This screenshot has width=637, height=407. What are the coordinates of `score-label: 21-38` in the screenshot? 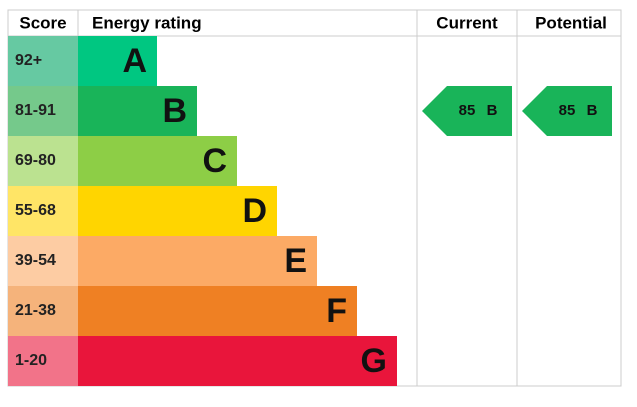 It's located at (35, 310).